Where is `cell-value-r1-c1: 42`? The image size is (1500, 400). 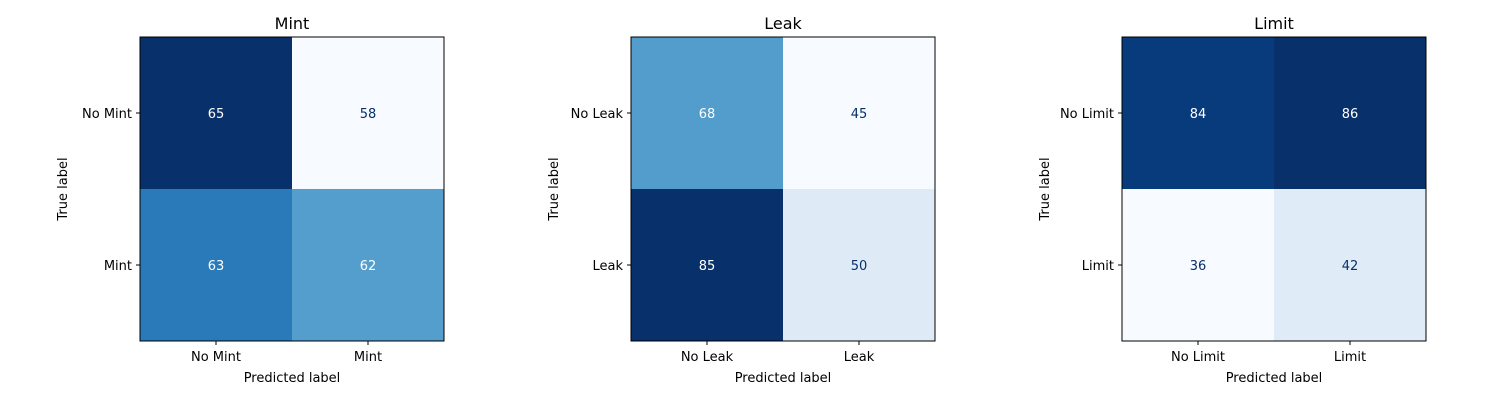 cell-value-r1-c1: 42 is located at coordinates (1350, 266).